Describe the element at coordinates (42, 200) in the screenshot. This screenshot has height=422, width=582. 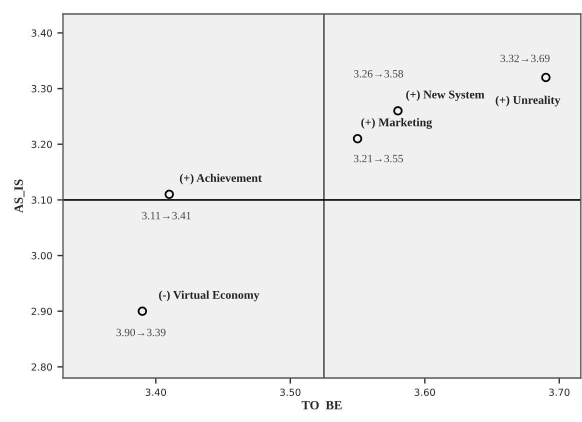
I see `y-tick-label: 3.10` at that location.